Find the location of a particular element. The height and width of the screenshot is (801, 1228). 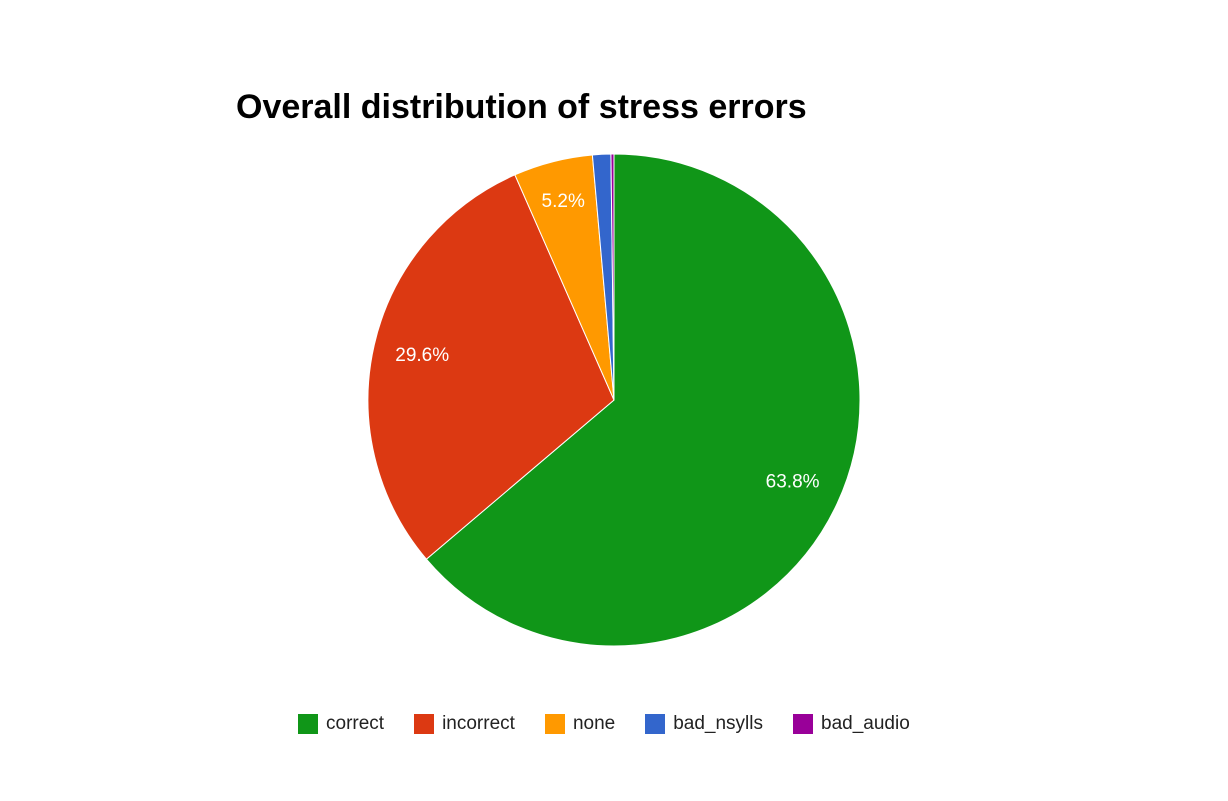

data-label-correct: 63.8% is located at coordinates (793, 482).